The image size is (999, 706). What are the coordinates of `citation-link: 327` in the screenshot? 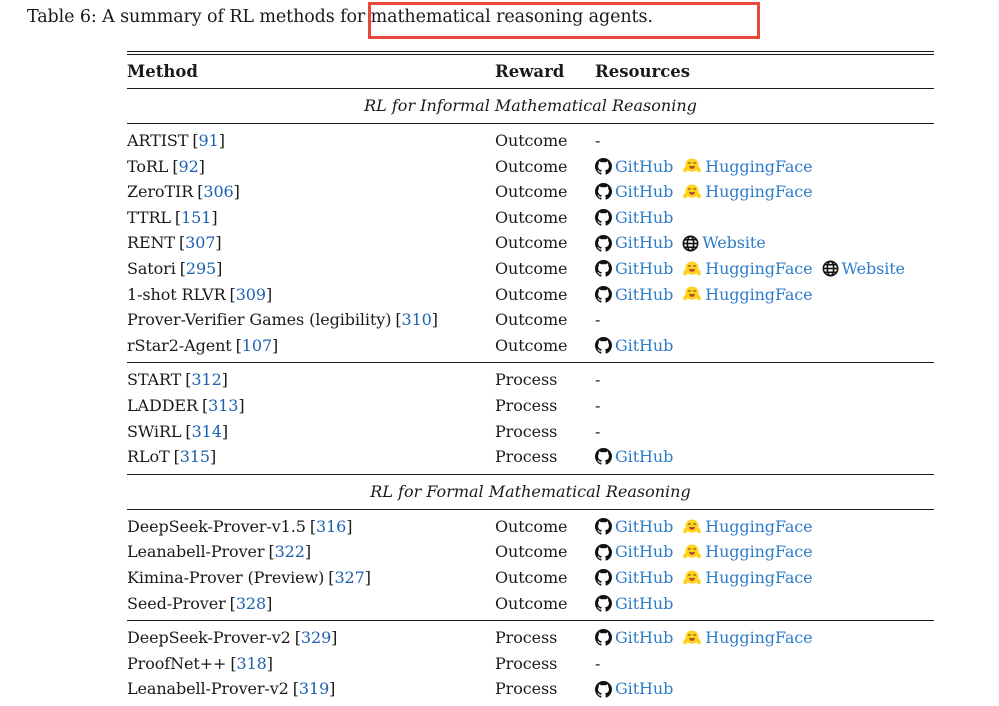 It's located at (349, 577).